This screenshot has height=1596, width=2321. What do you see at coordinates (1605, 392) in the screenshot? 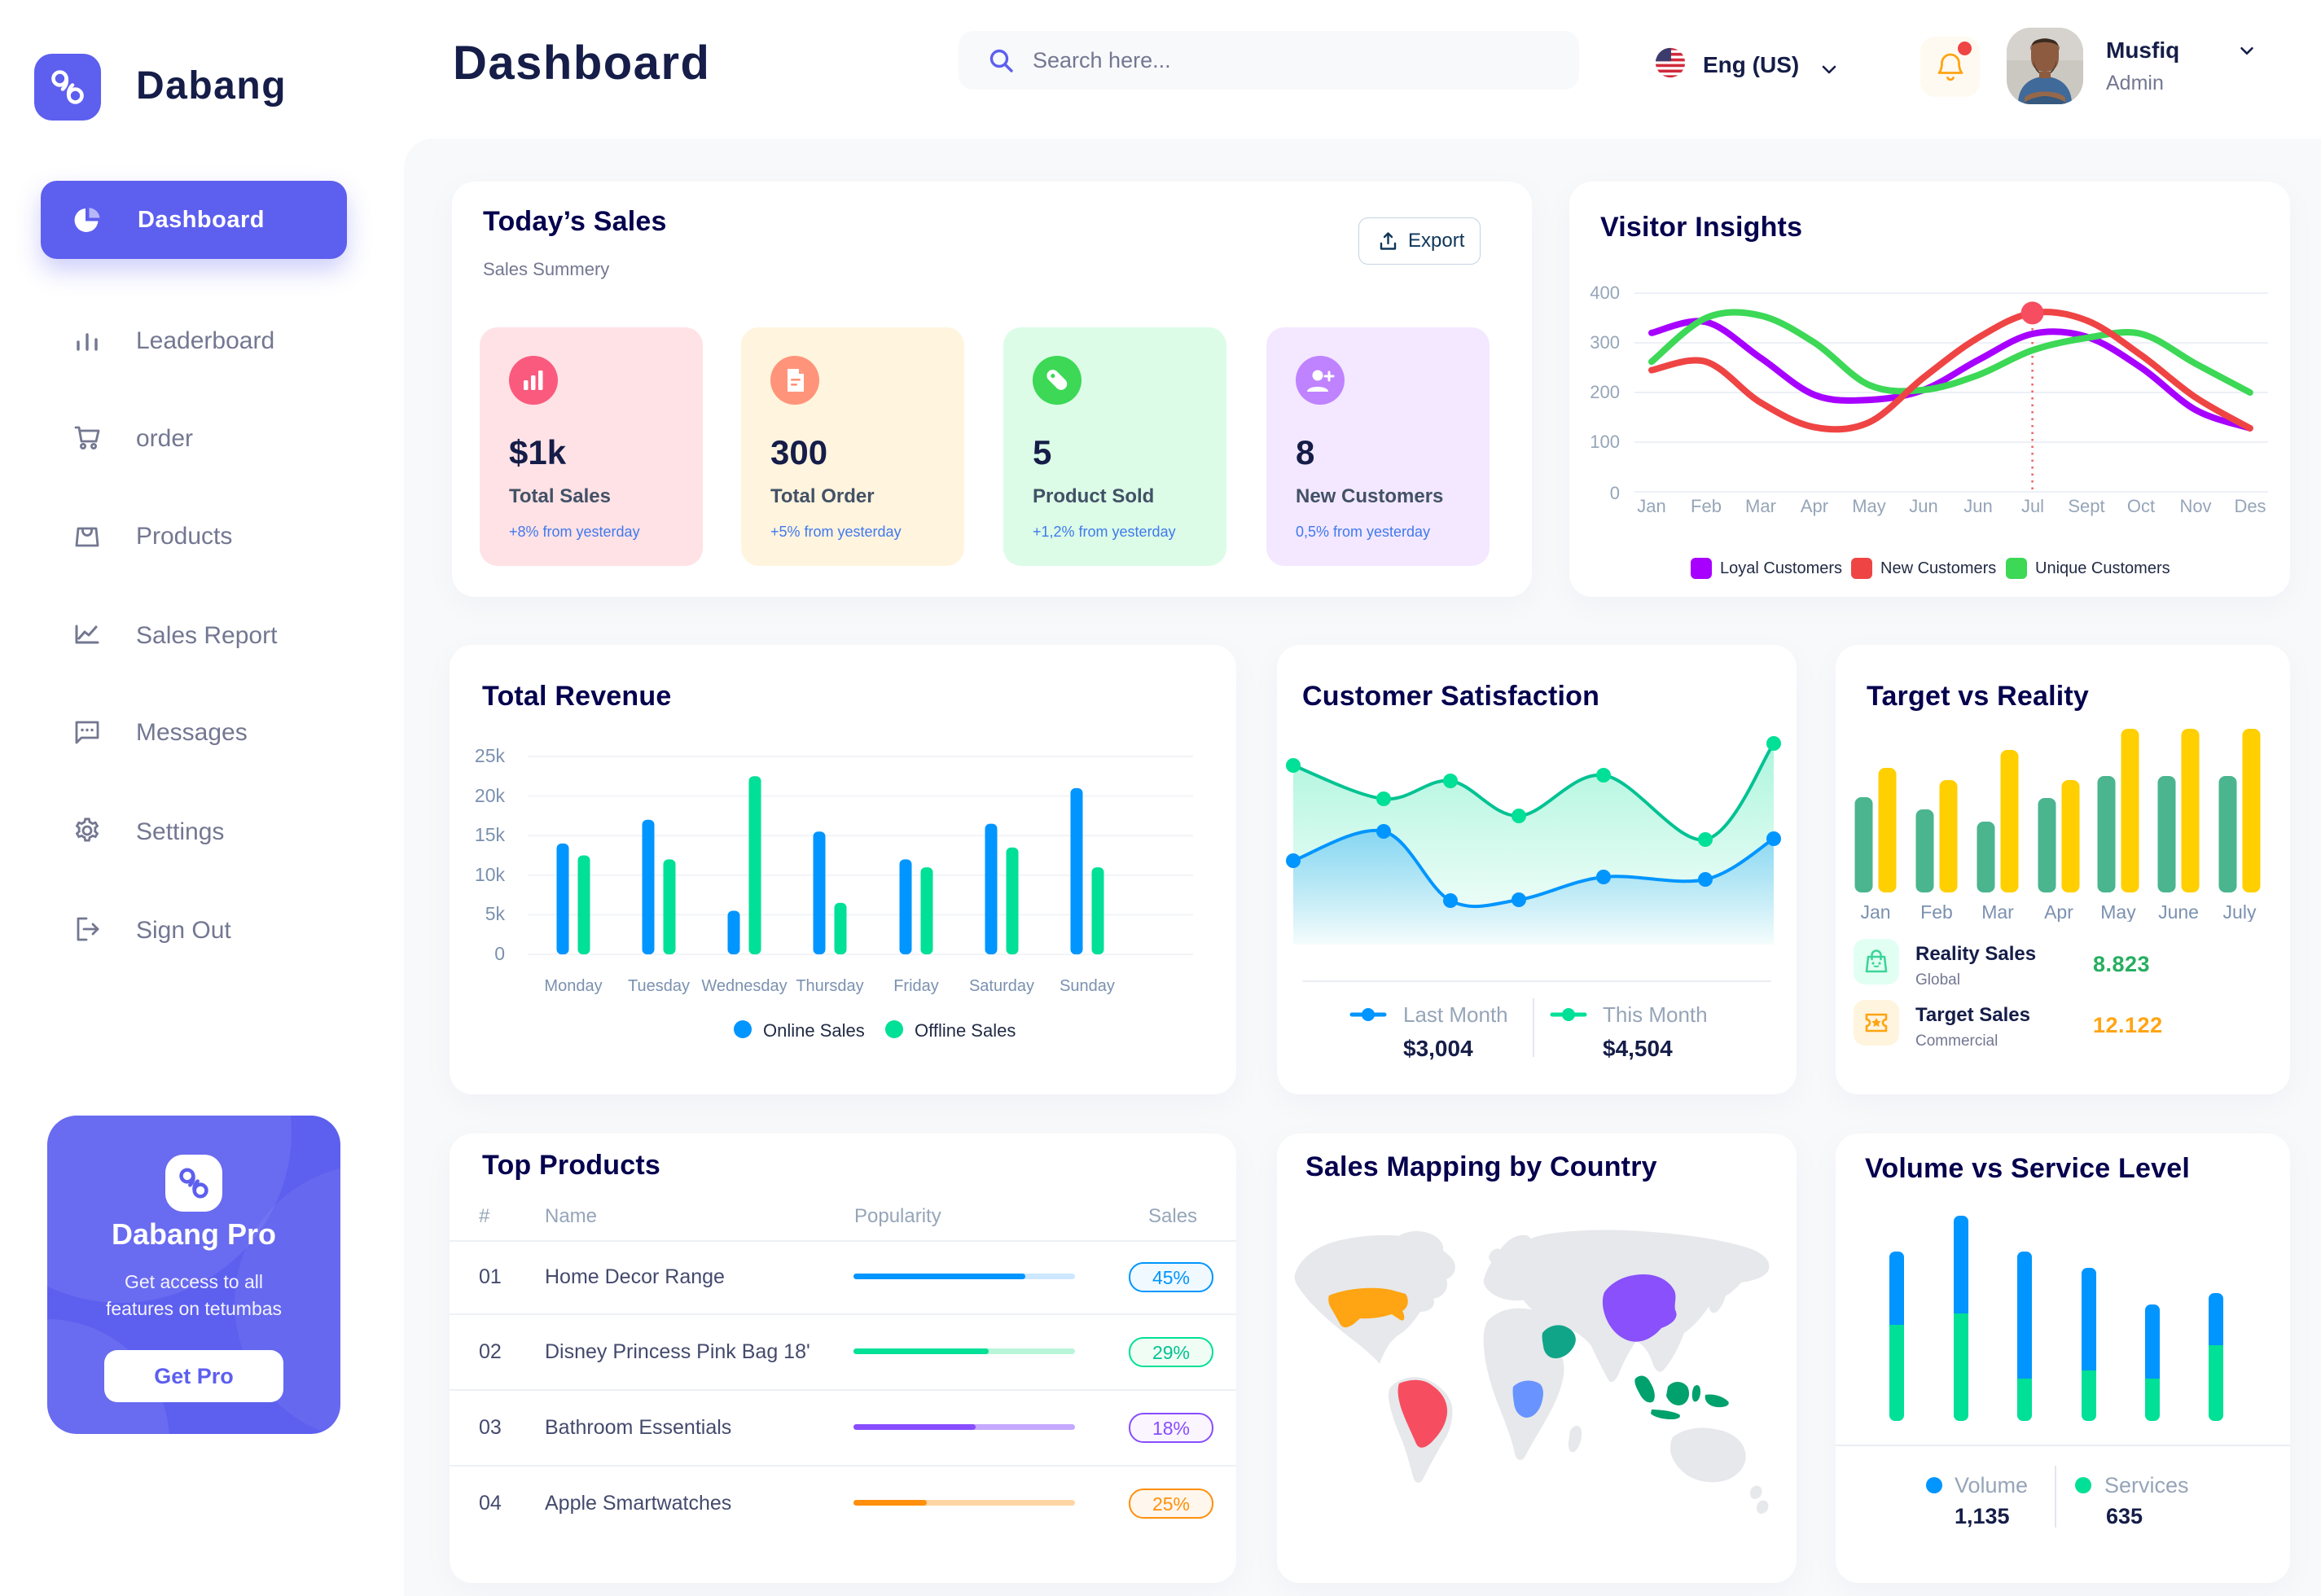
I see `svg-text: 200` at bounding box center [1605, 392].